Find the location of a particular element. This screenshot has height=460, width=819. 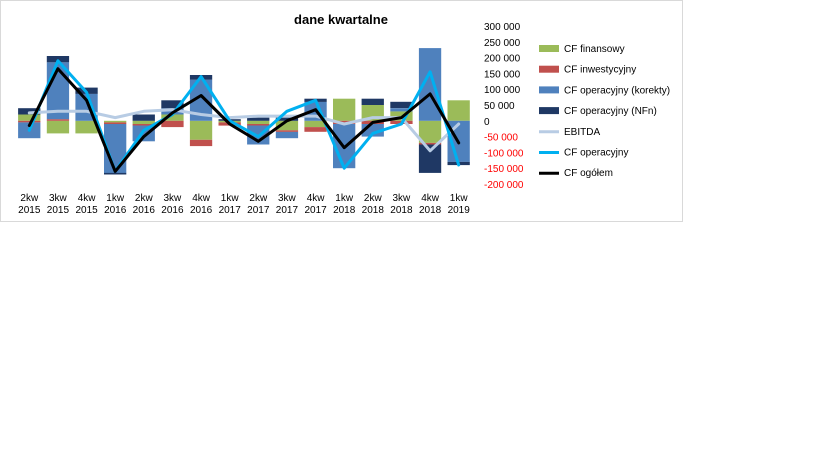

y-tick-label-9: -100 000 is located at coordinates (504, 153).